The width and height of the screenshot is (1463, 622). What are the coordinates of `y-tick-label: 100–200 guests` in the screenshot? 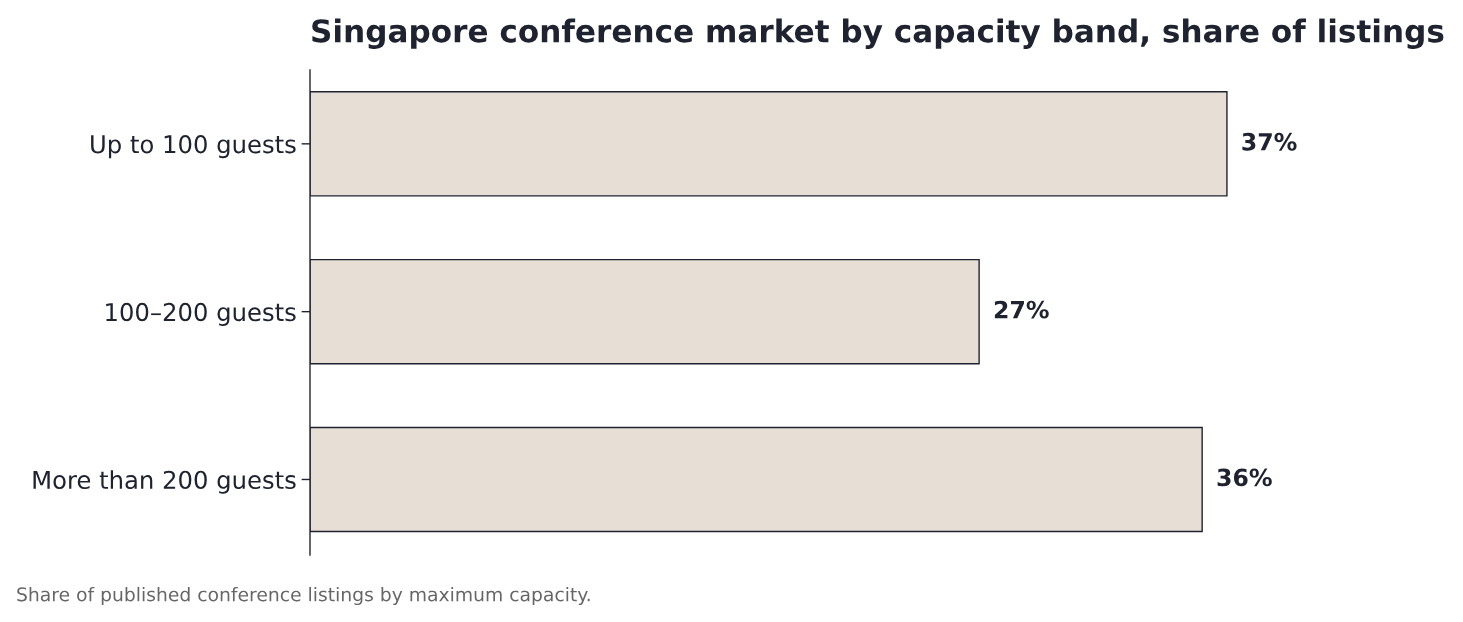 It's located at (201, 314).